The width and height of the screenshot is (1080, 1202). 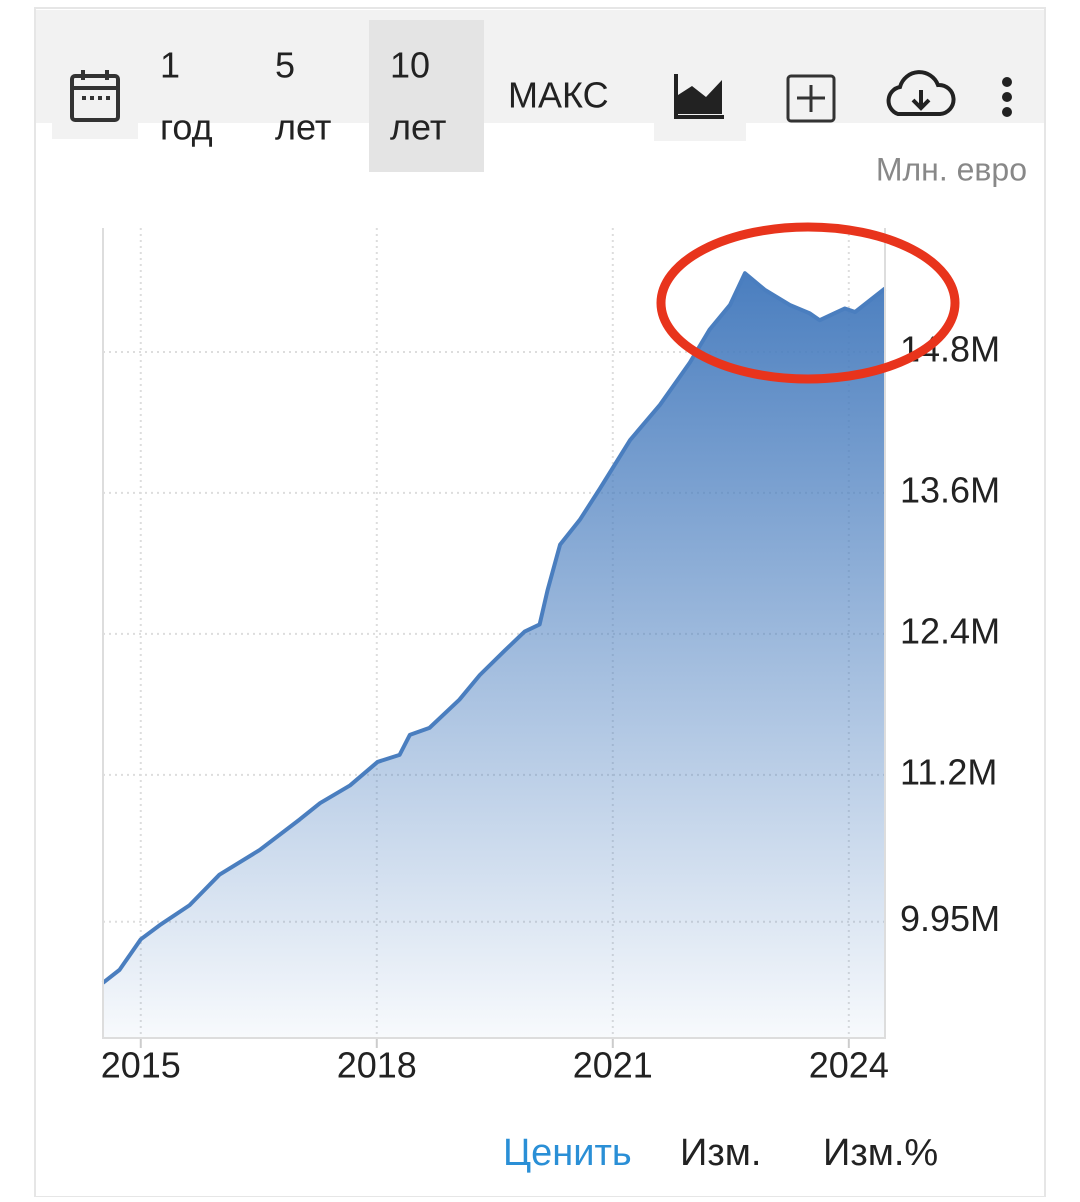 I want to click on x-tick-label: 2018, so click(x=377, y=1065).